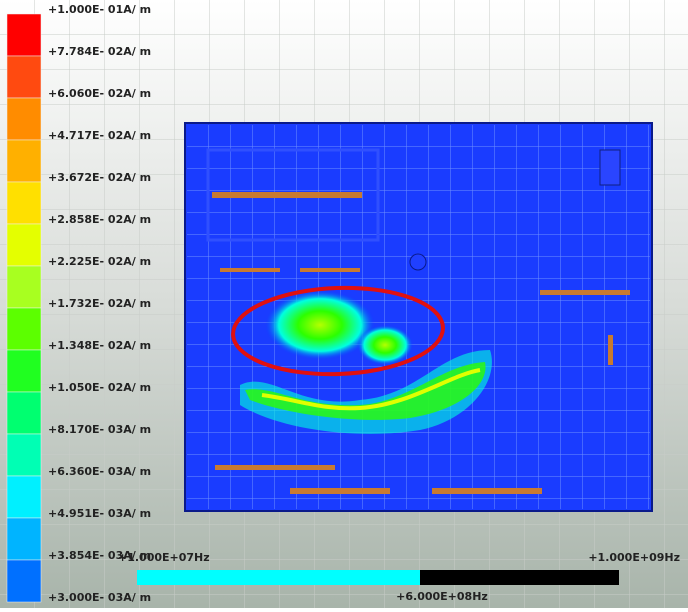 The image size is (688, 612). Describe the element at coordinates (99, 177) in the screenshot. I see `legend-label: +3.672E- 02A/ m` at that location.